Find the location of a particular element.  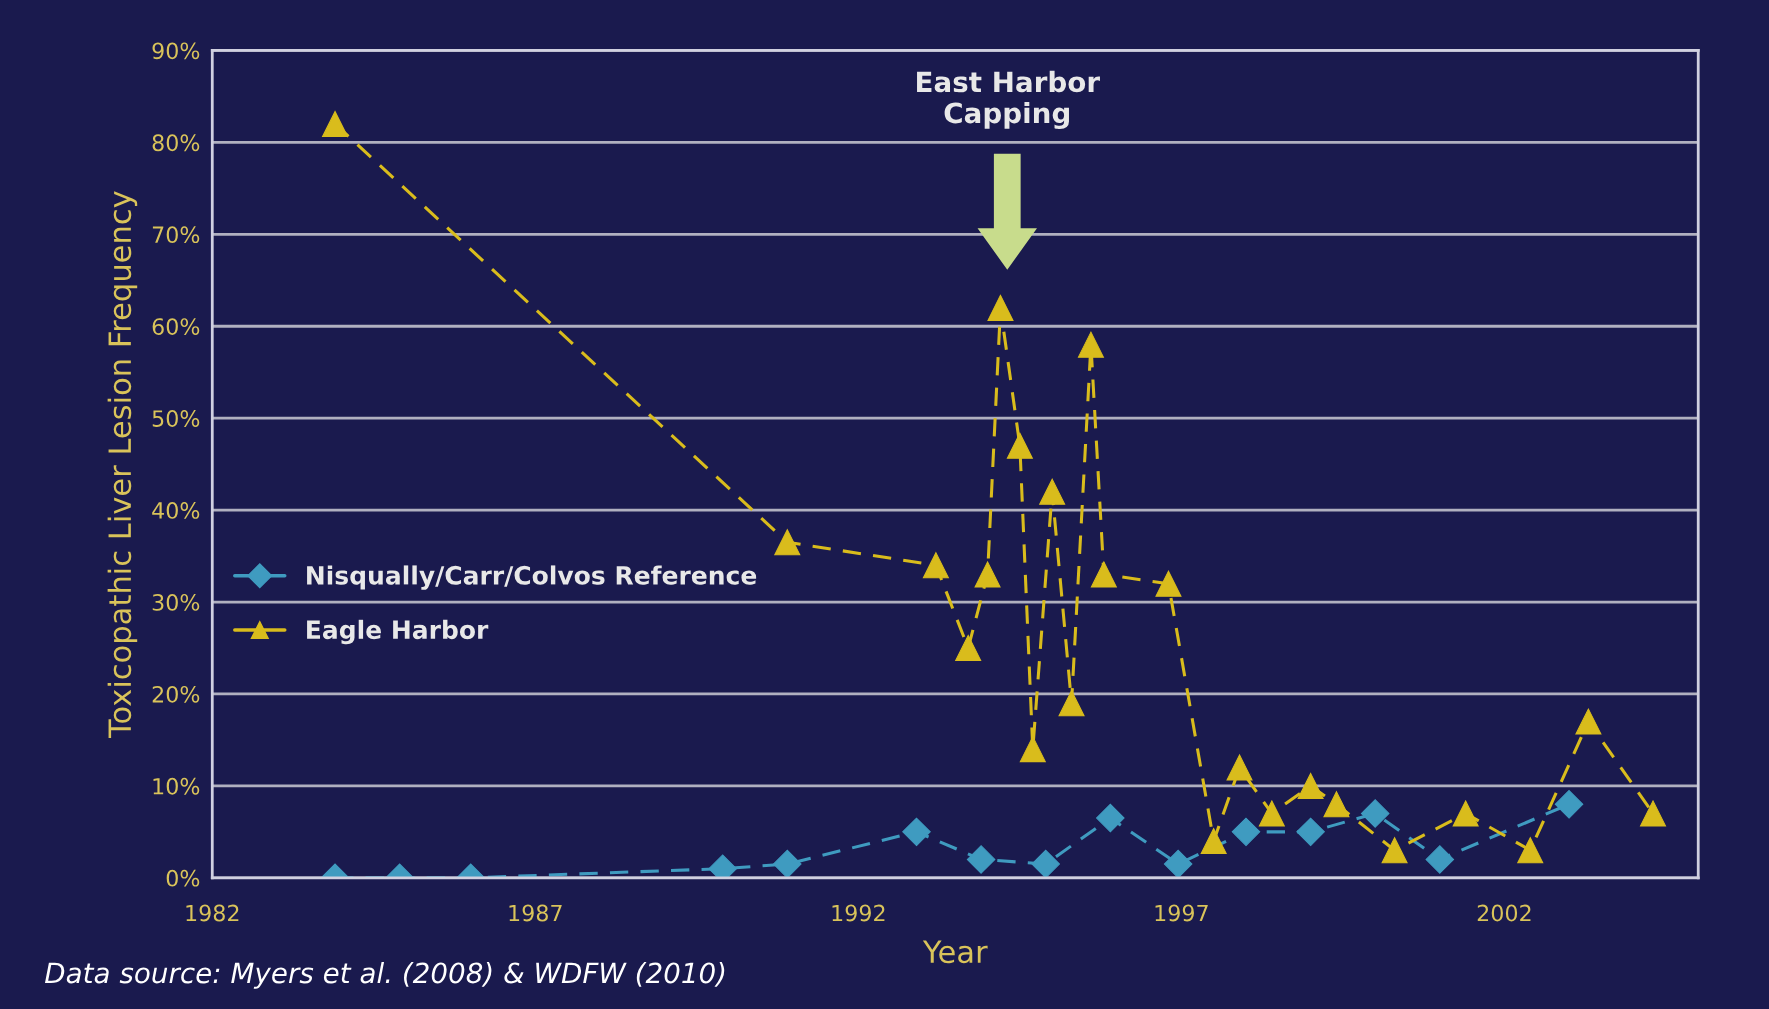

annotation: East Harbor Capping is located at coordinates (1008, 100).